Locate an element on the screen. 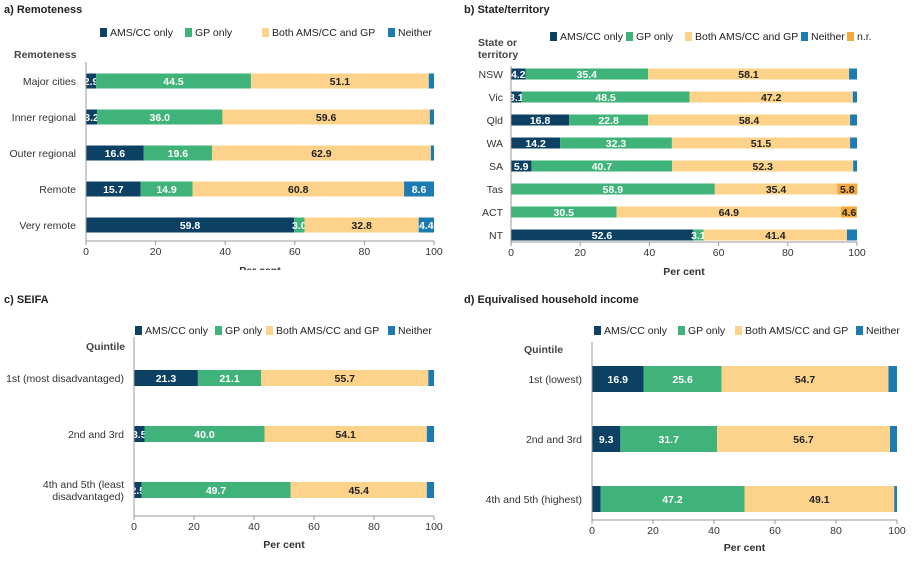  category-label: 1st (lowest) is located at coordinates (555, 380).